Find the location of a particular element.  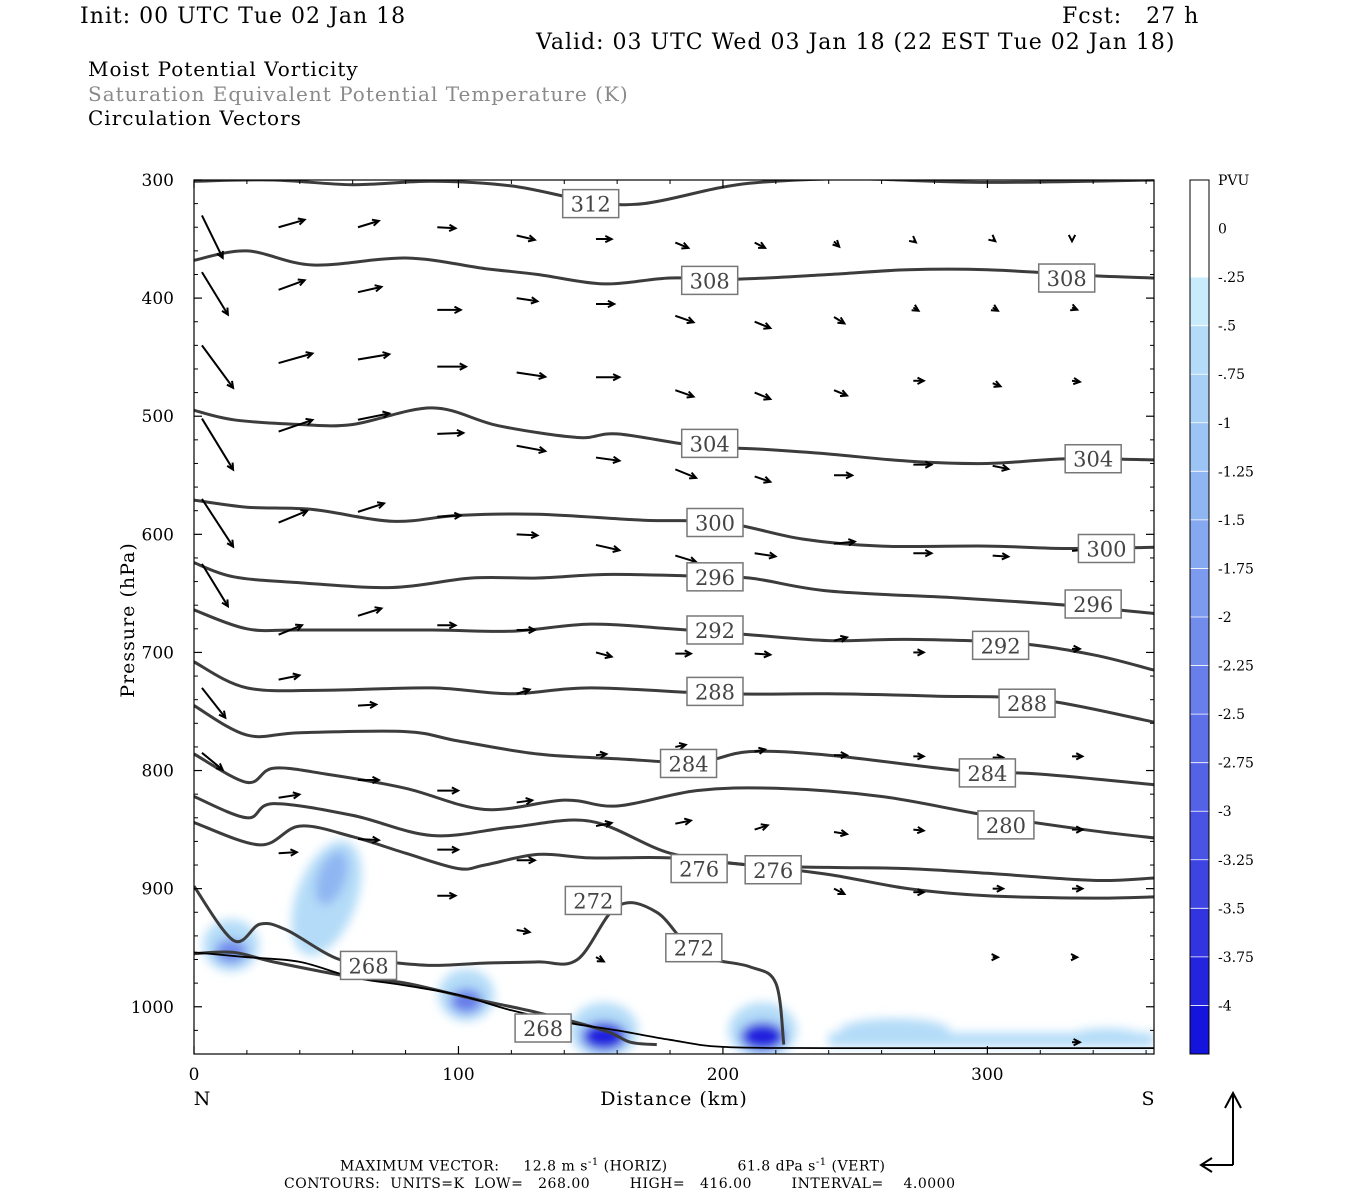

y-tick-label: 500 is located at coordinates (158, 417).